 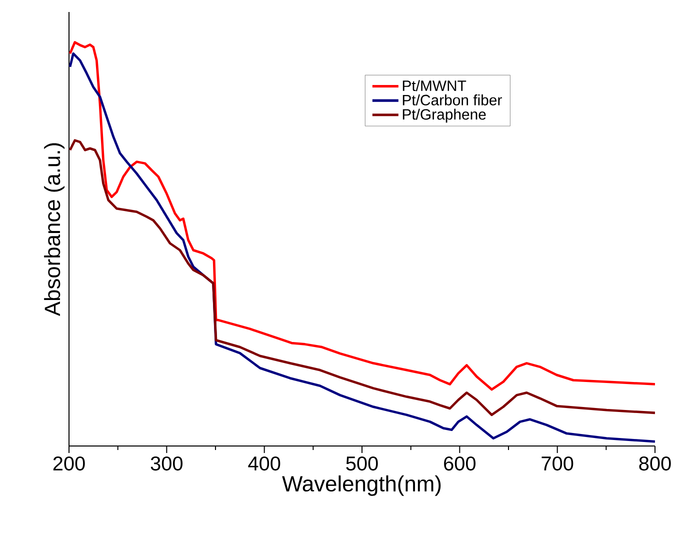 What do you see at coordinates (361, 485) in the screenshot?
I see `x-axis-title: Wavelength(nm)` at bounding box center [361, 485].